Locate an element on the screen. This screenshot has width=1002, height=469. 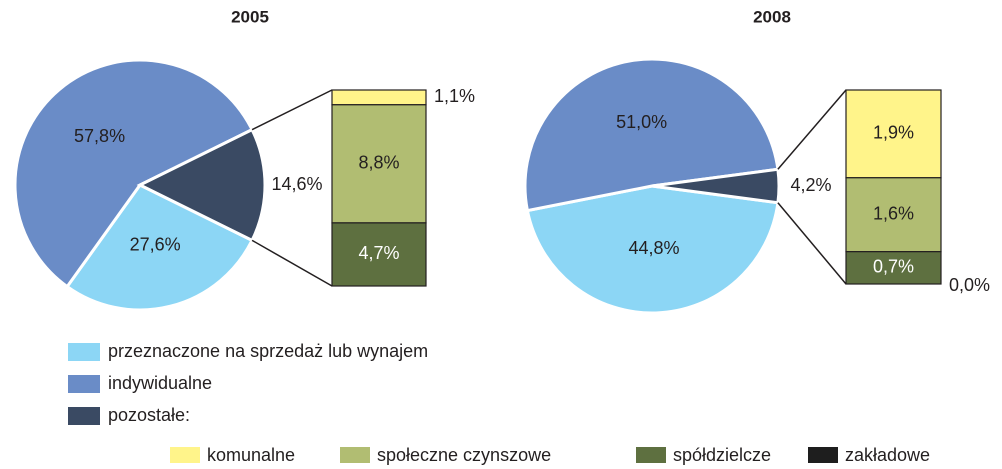
bar-label: 1,9% is located at coordinates (893, 133).